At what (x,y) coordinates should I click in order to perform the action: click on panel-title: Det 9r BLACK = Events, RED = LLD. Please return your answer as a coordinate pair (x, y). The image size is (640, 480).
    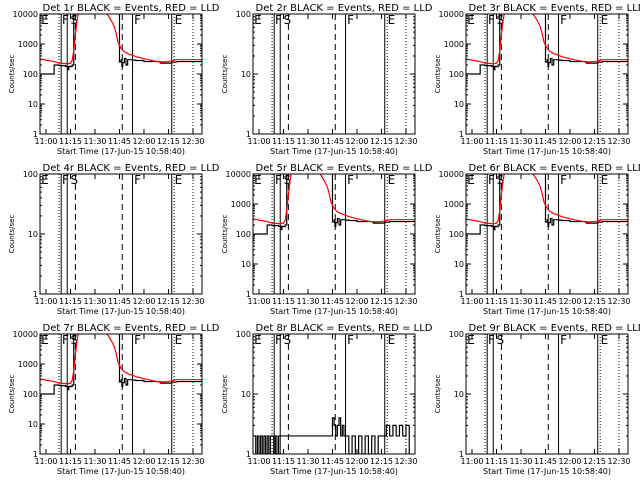
    Looking at the image, I should click on (554, 328).